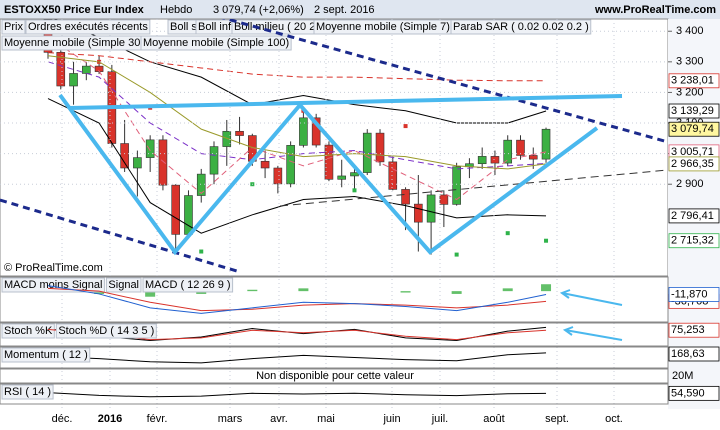 This screenshot has width=720, height=430. What do you see at coordinates (110, 419) in the screenshot?
I see `x-tick-label: 2016` at bounding box center [110, 419].